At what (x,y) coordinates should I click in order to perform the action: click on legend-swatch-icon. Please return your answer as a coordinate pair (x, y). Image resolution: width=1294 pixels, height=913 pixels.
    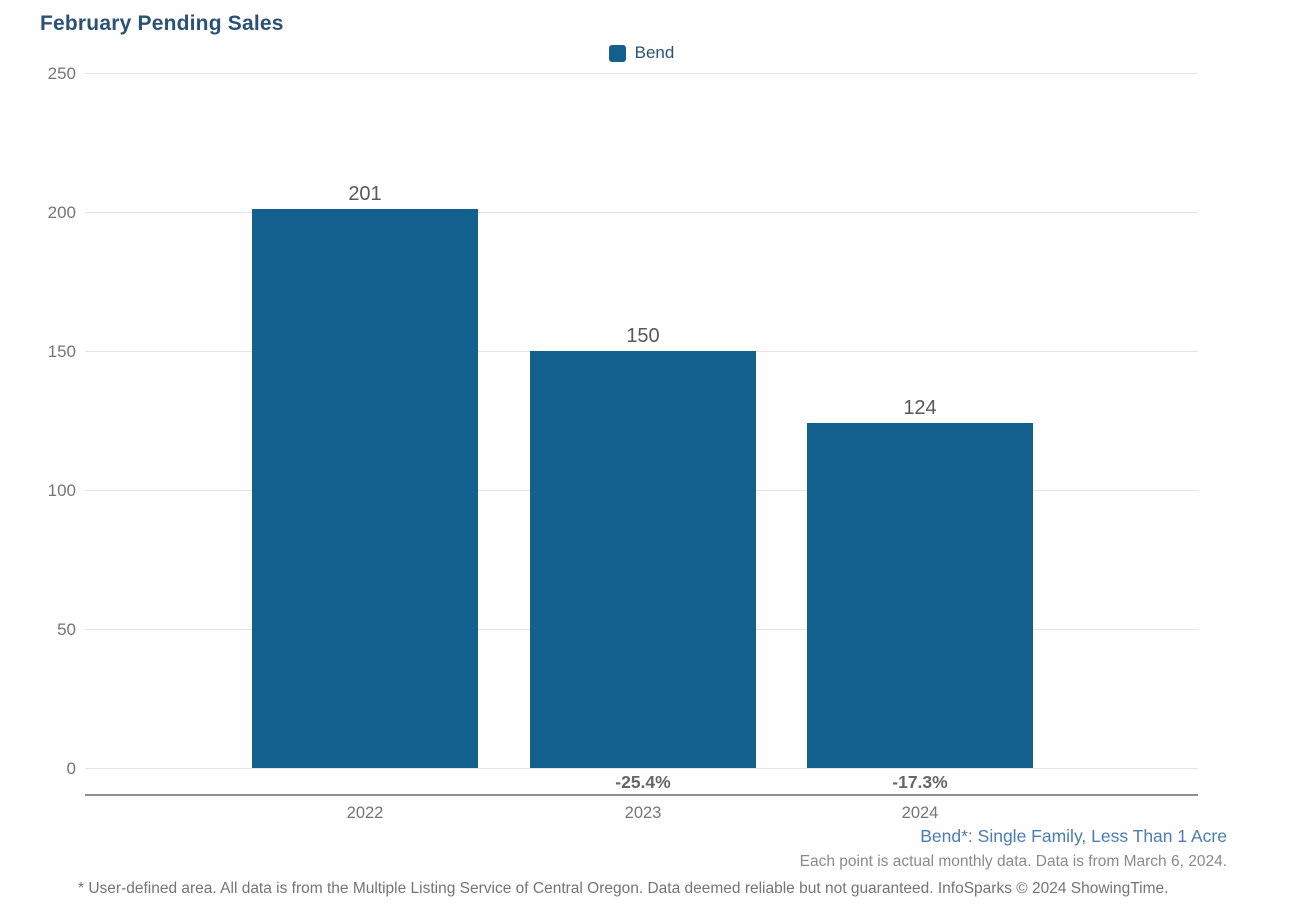
    Looking at the image, I should click on (617, 53).